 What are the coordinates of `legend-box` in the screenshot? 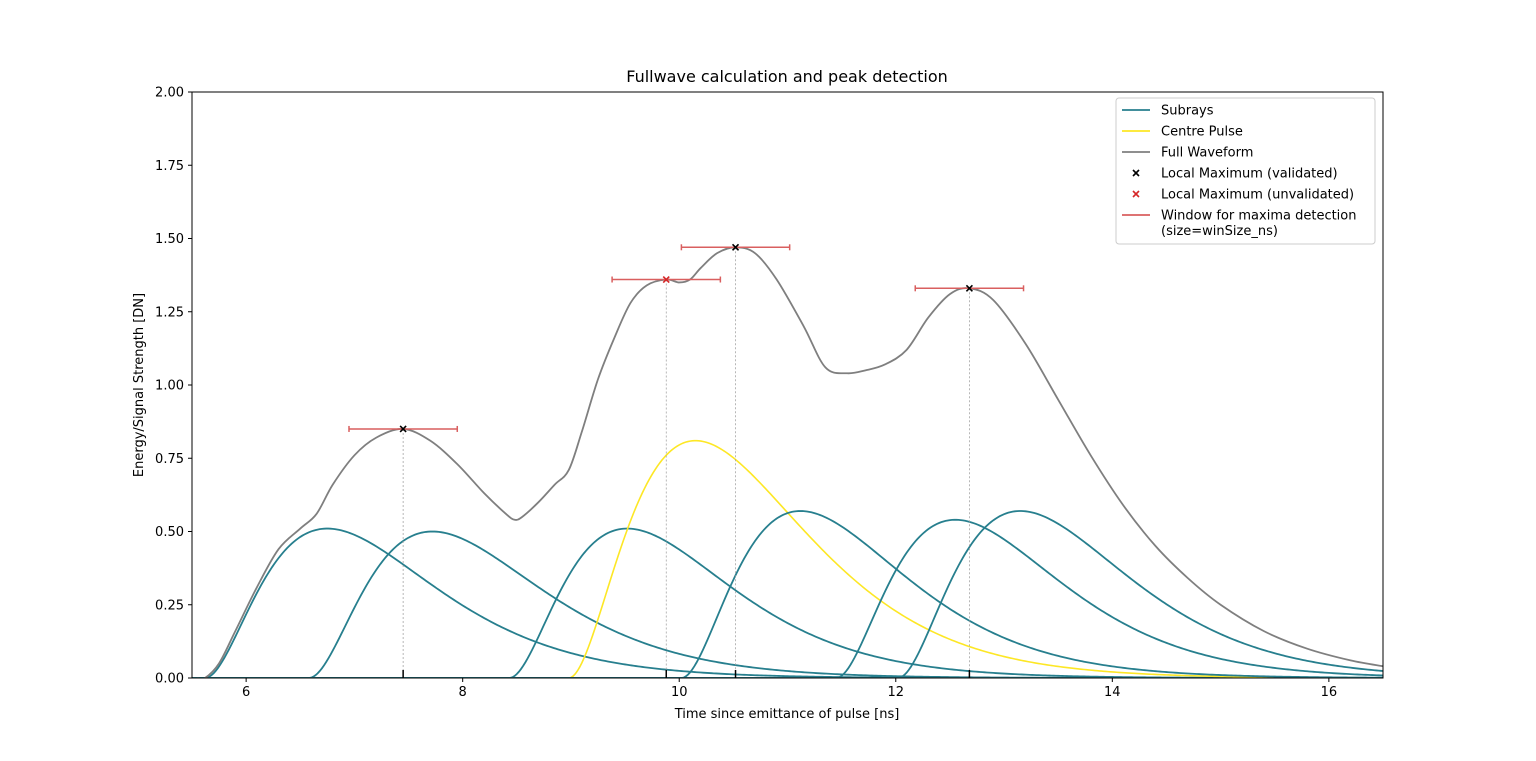 It's located at (1245, 171).